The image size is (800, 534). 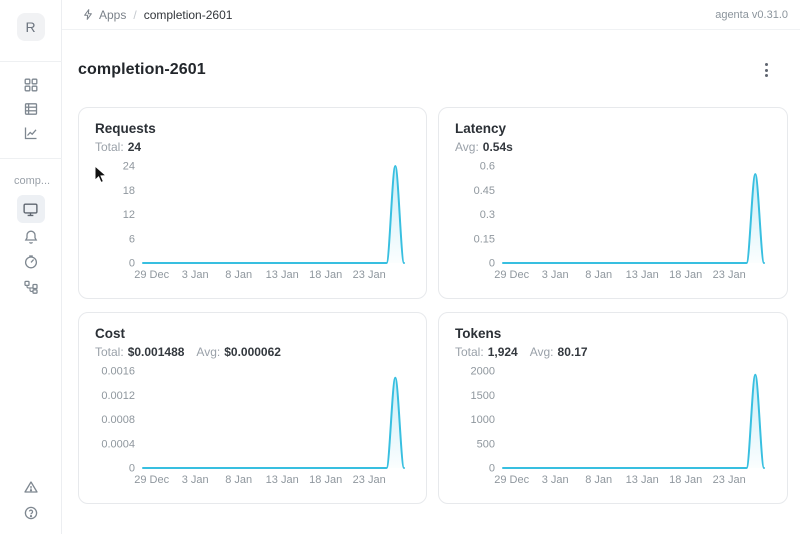 I want to click on svg-text: 0.0008, so click(x=118, y=420).